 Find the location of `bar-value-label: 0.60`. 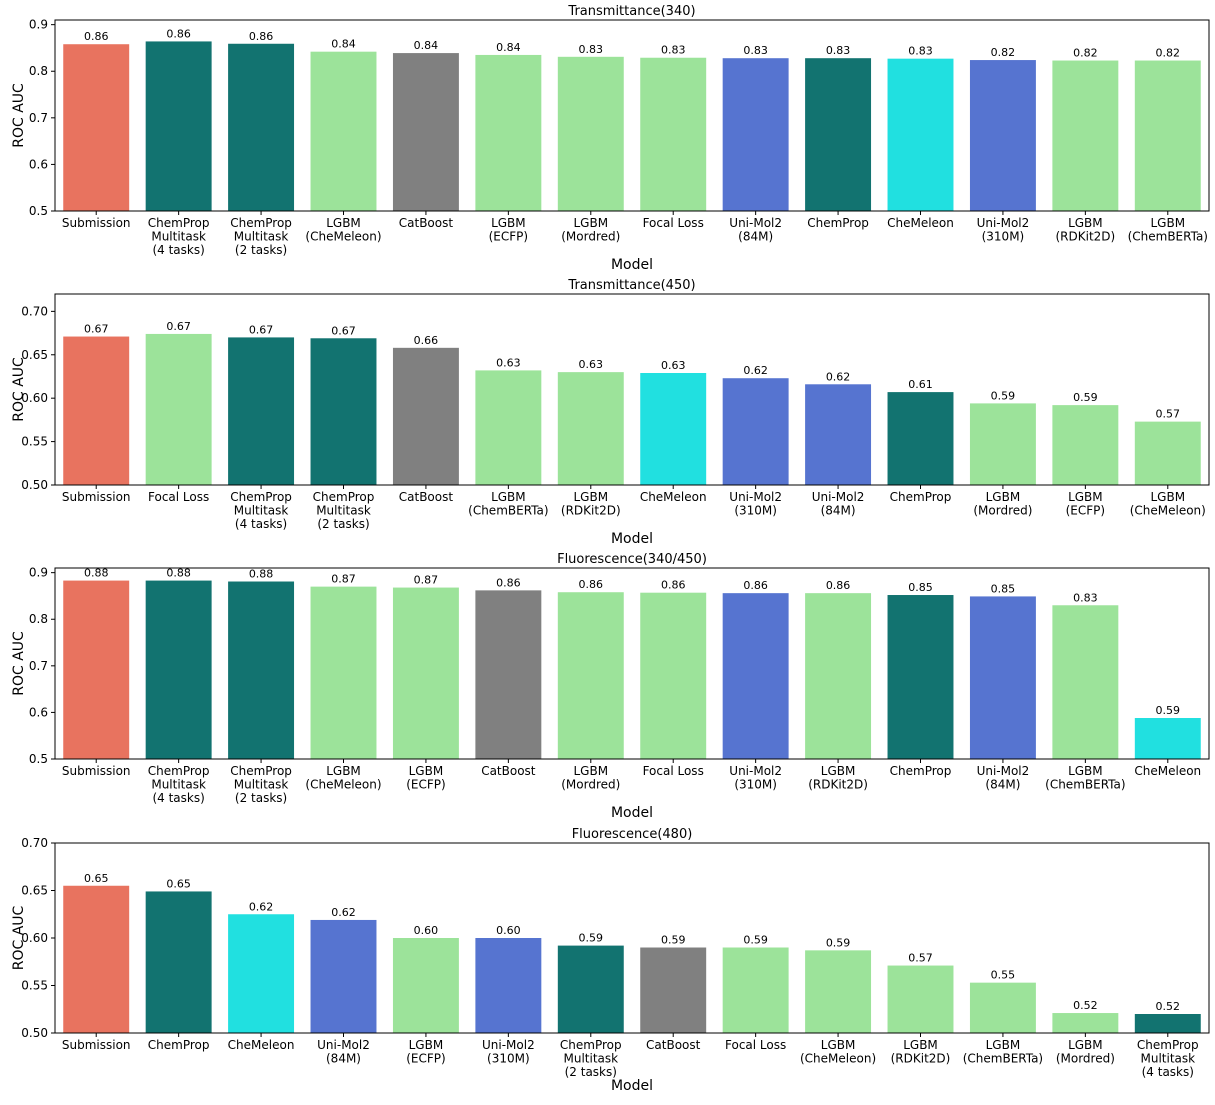

bar-value-label: 0.60 is located at coordinates (426, 930).